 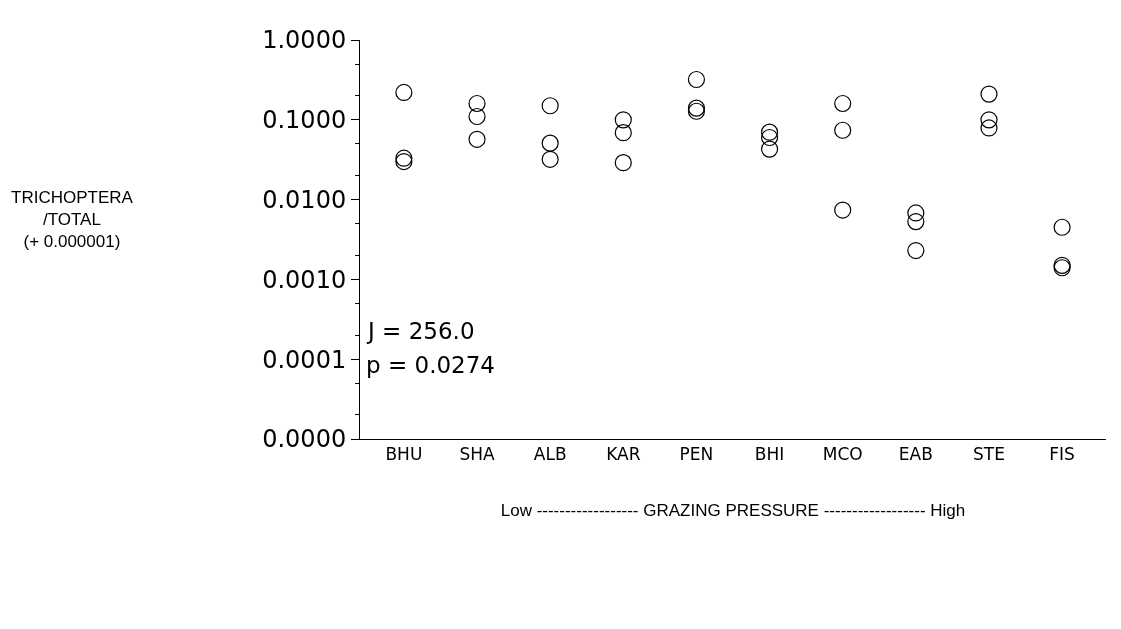 I want to click on x-tick-label: FIS, so click(x=1062, y=454).